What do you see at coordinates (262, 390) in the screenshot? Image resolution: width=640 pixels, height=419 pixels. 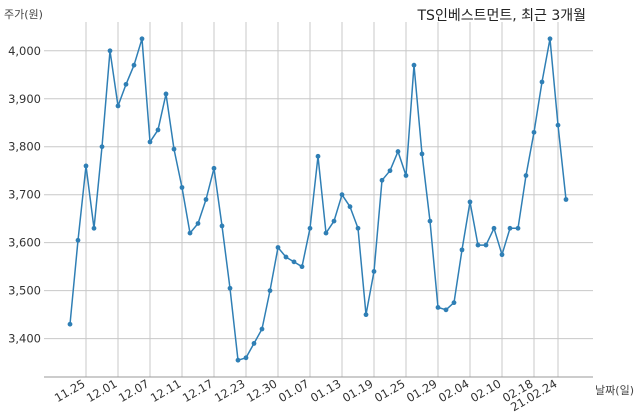 I see `x-tick-label: 12.30` at bounding box center [262, 390].